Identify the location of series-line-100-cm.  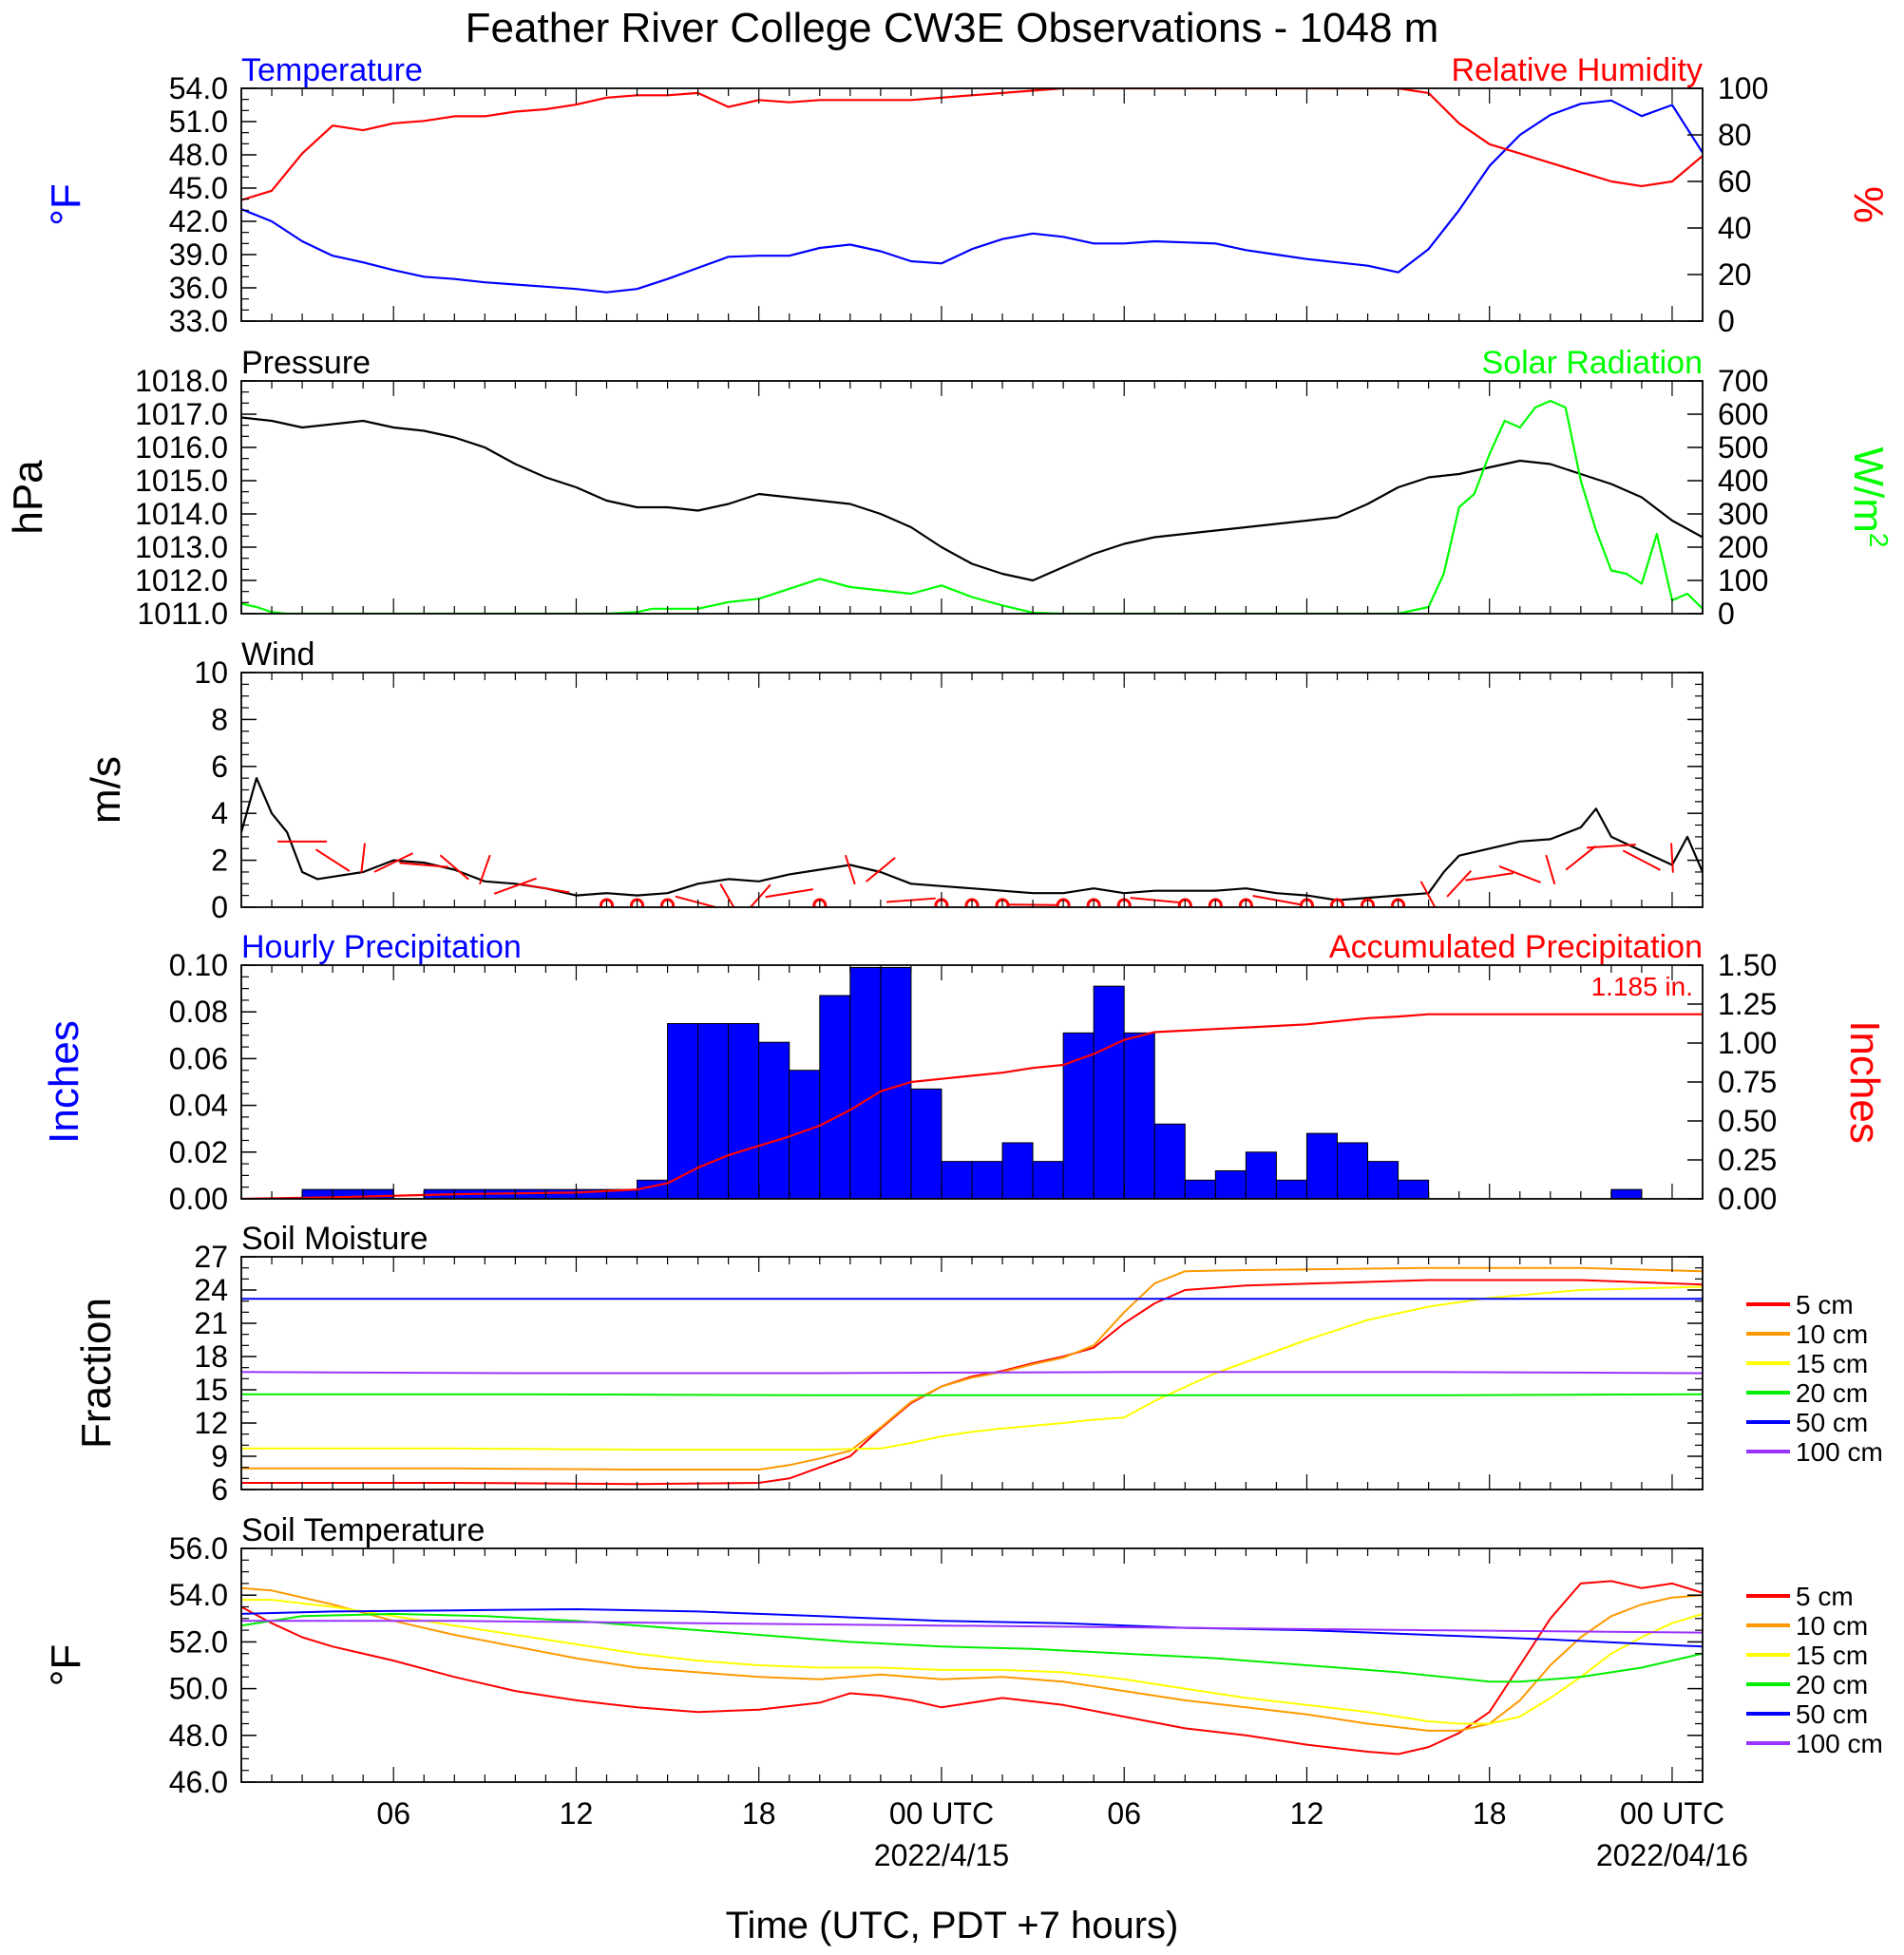
(972, 1373).